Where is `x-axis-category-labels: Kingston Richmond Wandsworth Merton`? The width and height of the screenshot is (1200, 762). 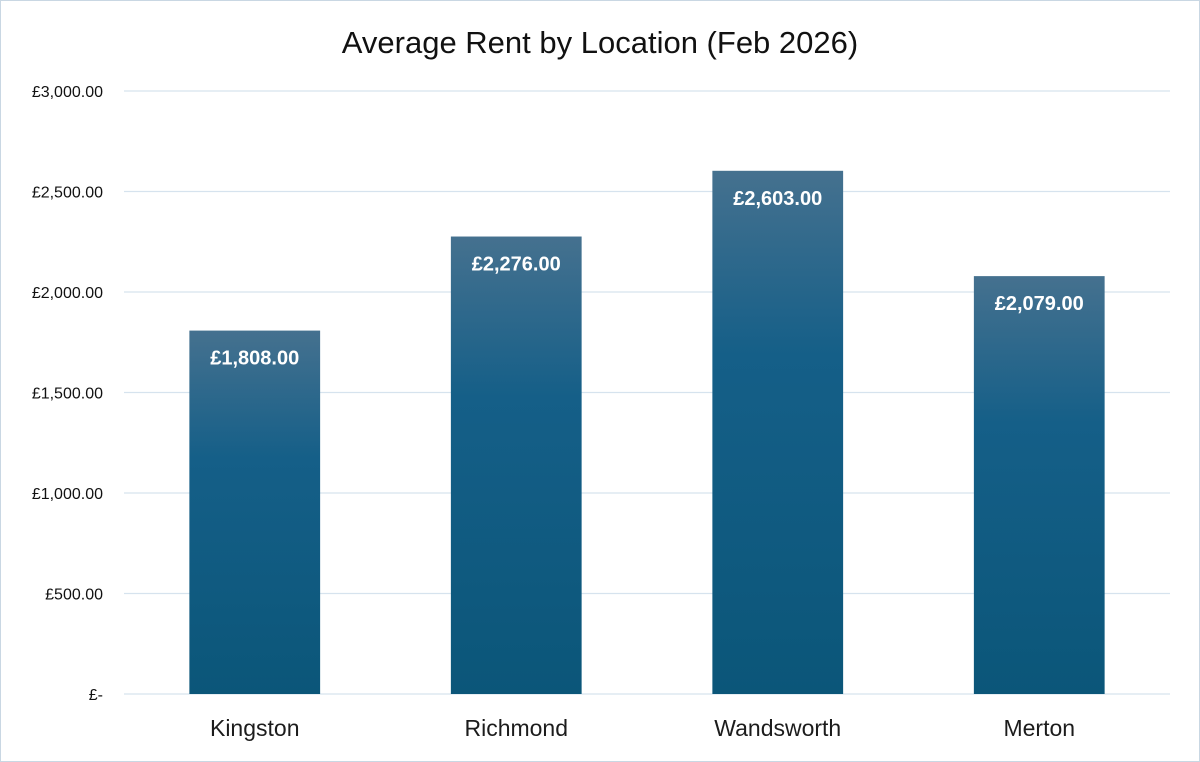
x-axis-category-labels: Kingston Richmond Wandsworth Merton is located at coordinates (642, 728).